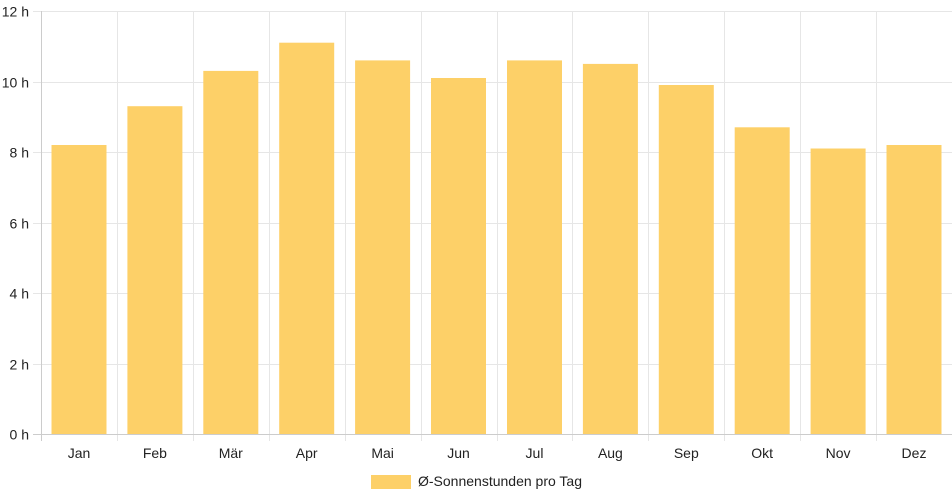 The height and width of the screenshot is (500, 952). What do you see at coordinates (19, 435) in the screenshot?
I see `y-tick-label: 0 h` at bounding box center [19, 435].